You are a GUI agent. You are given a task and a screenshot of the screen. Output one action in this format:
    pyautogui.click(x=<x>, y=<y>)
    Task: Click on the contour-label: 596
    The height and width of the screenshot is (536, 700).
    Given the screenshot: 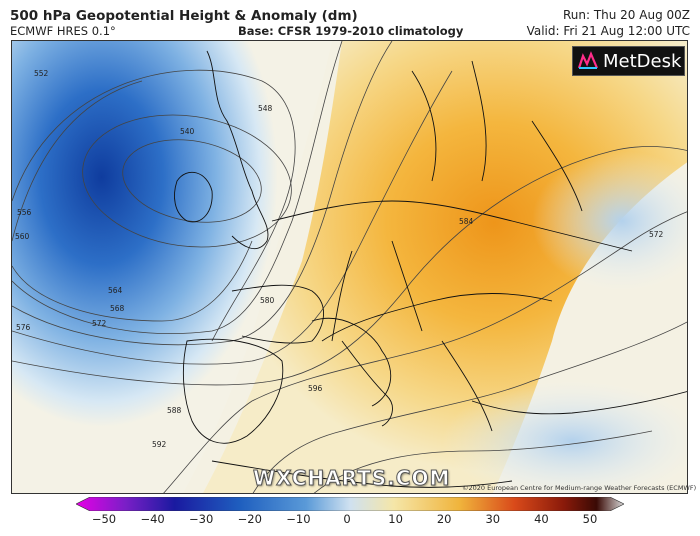 What is the action you would take?
    pyautogui.click(x=315, y=388)
    